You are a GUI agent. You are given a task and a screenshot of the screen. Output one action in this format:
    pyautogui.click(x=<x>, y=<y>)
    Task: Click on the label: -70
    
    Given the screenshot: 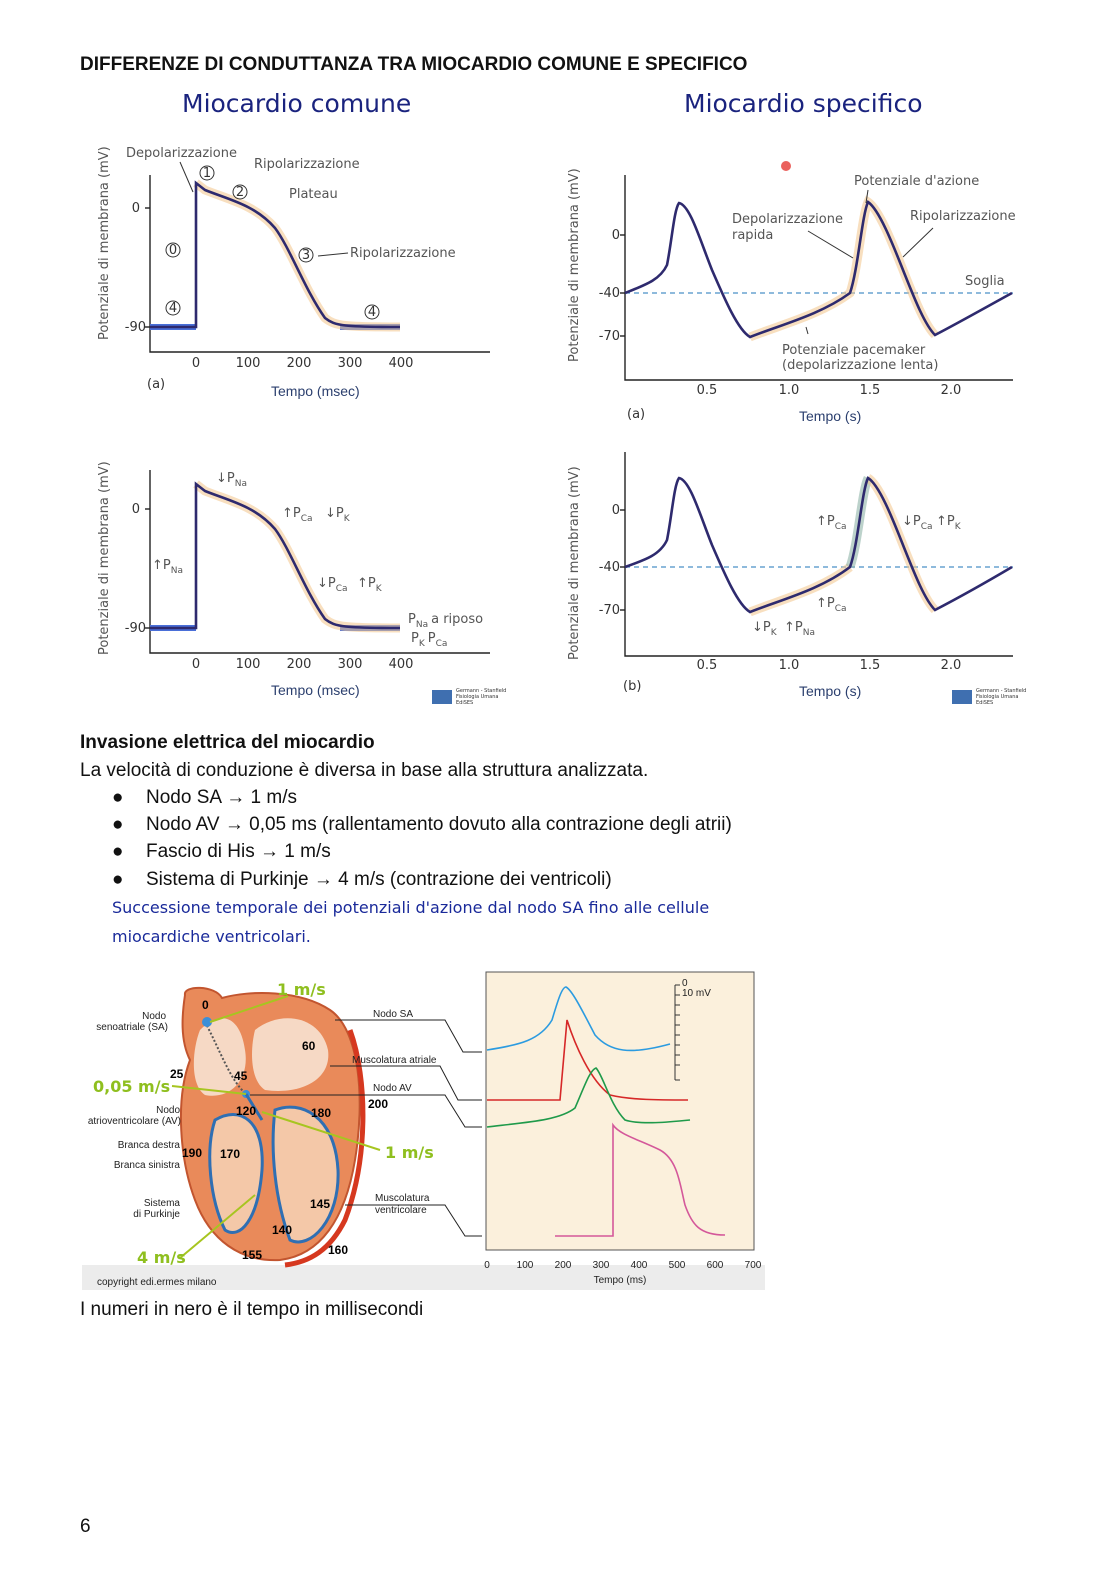 What is the action you would take?
    pyautogui.click(x=609, y=336)
    